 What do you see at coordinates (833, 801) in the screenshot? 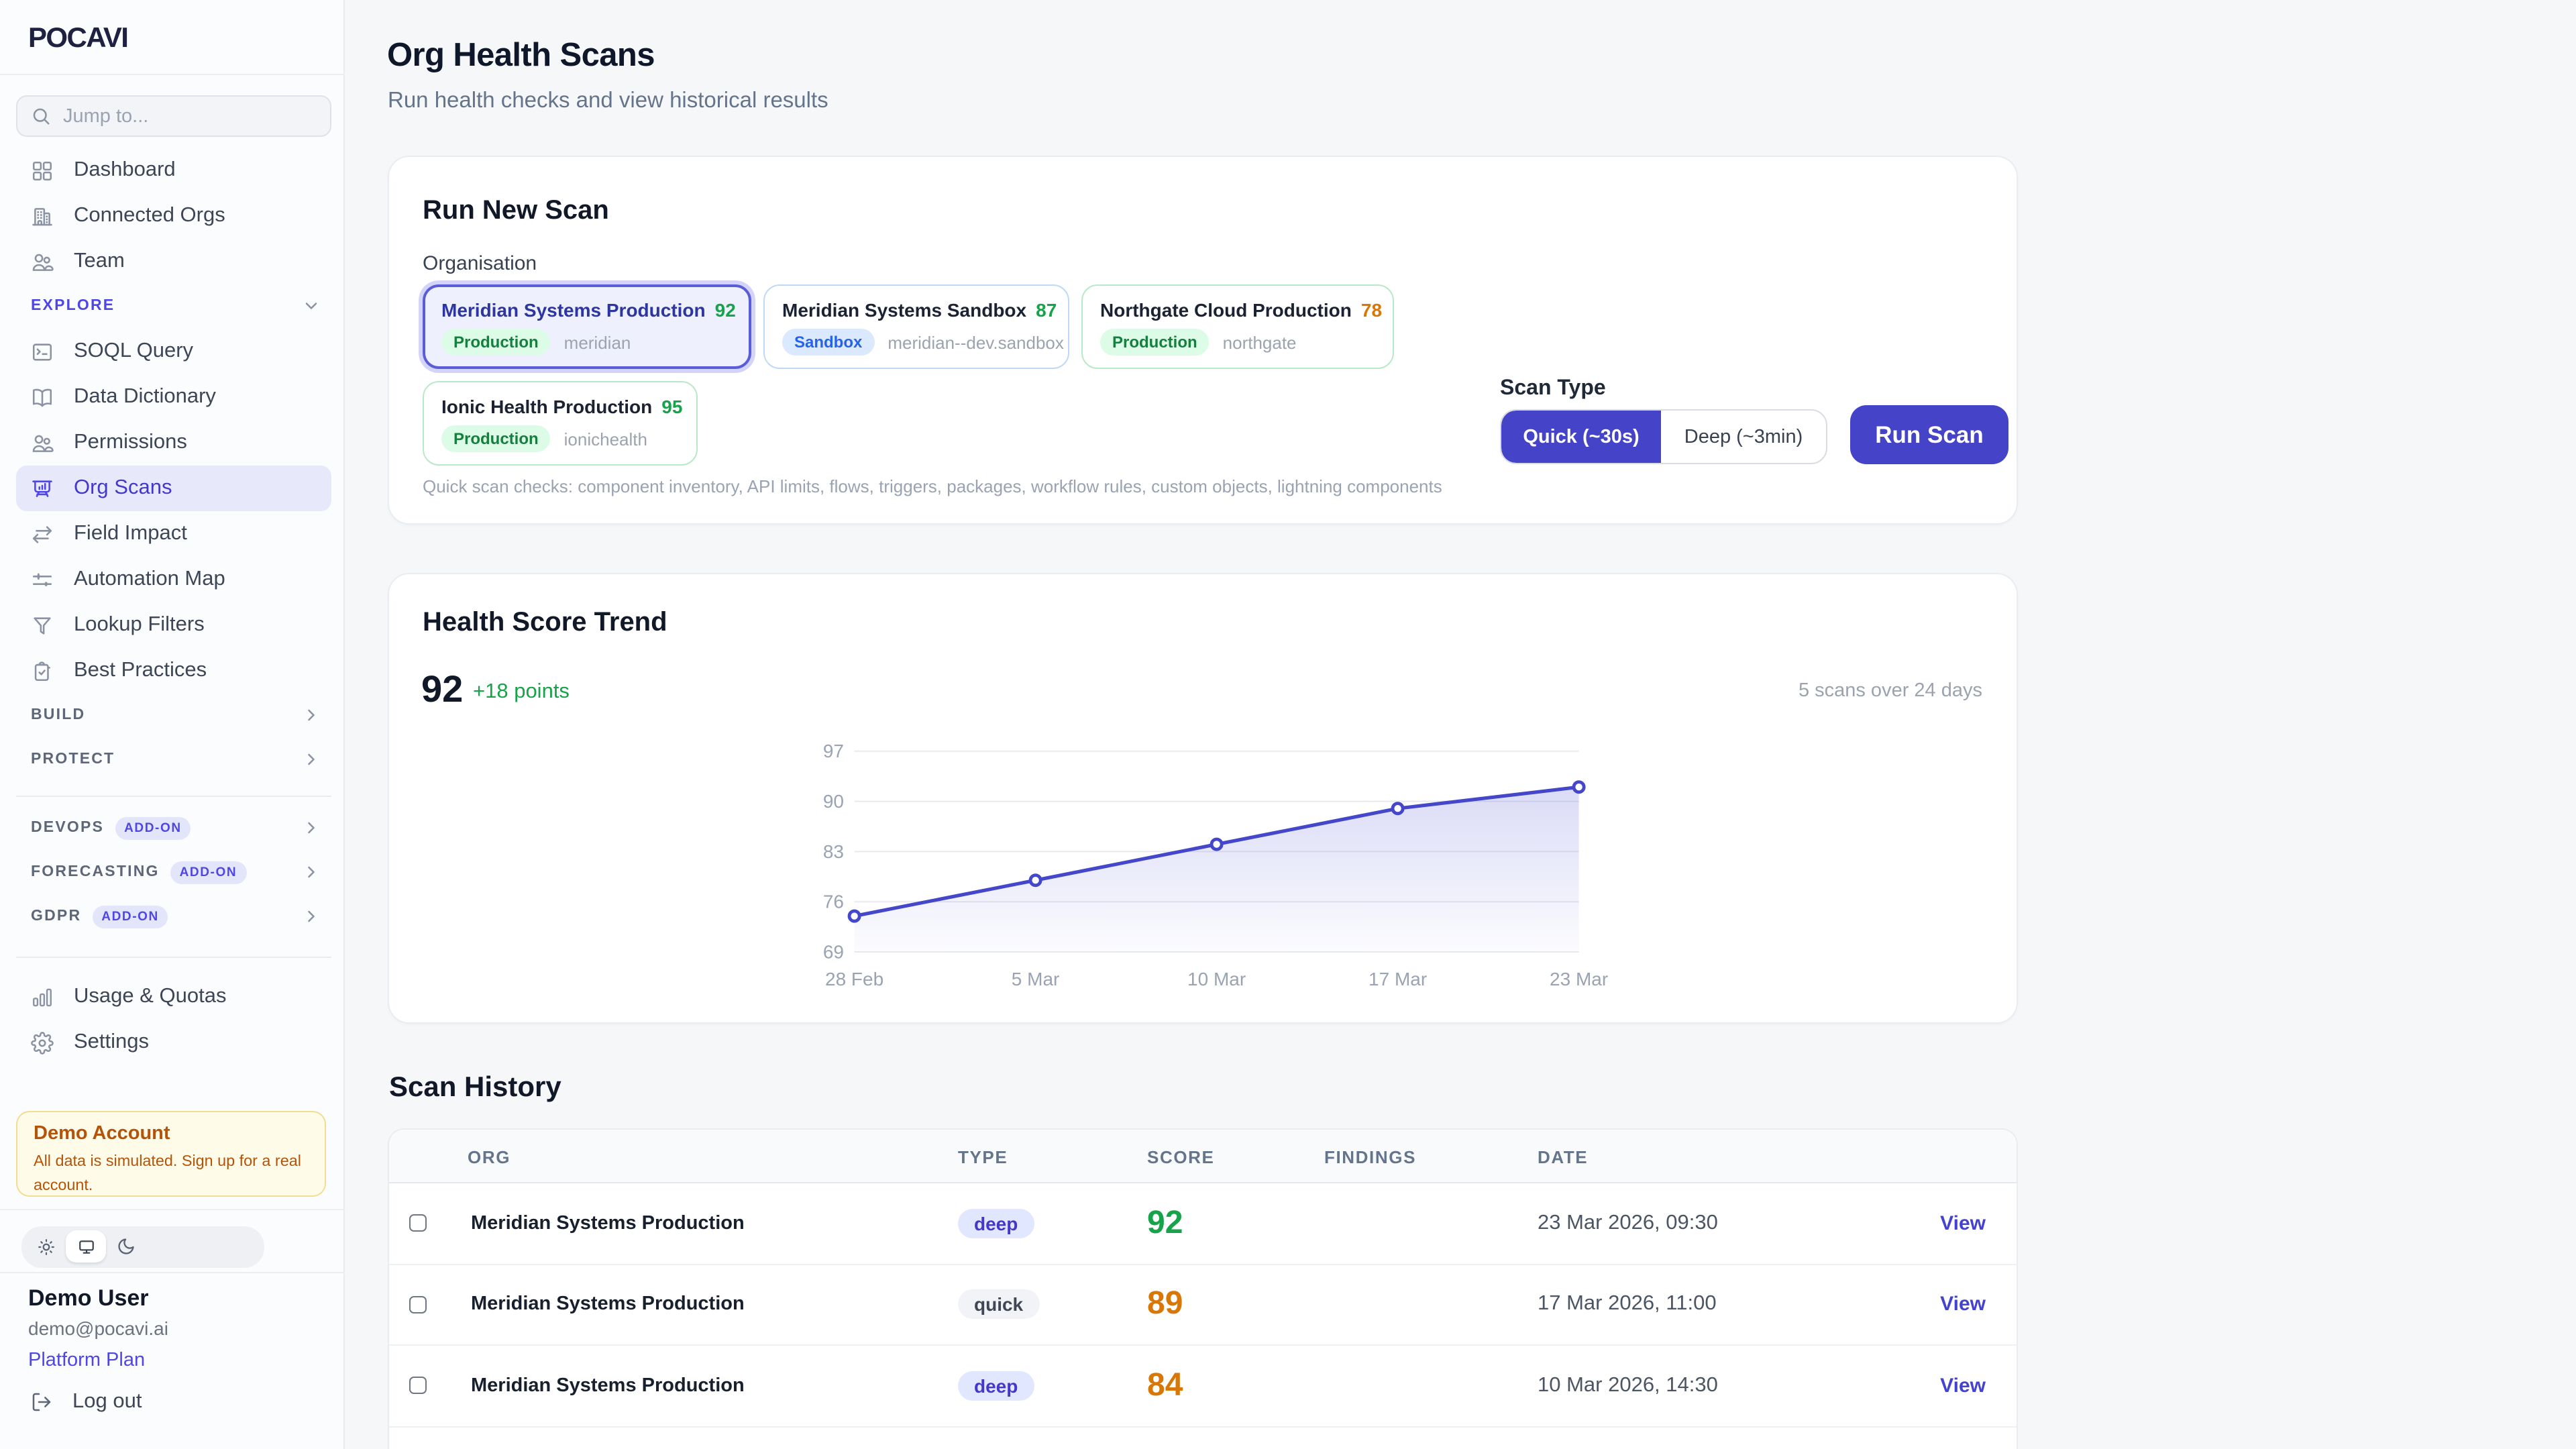
I see `svg-text: 90` at bounding box center [833, 801].